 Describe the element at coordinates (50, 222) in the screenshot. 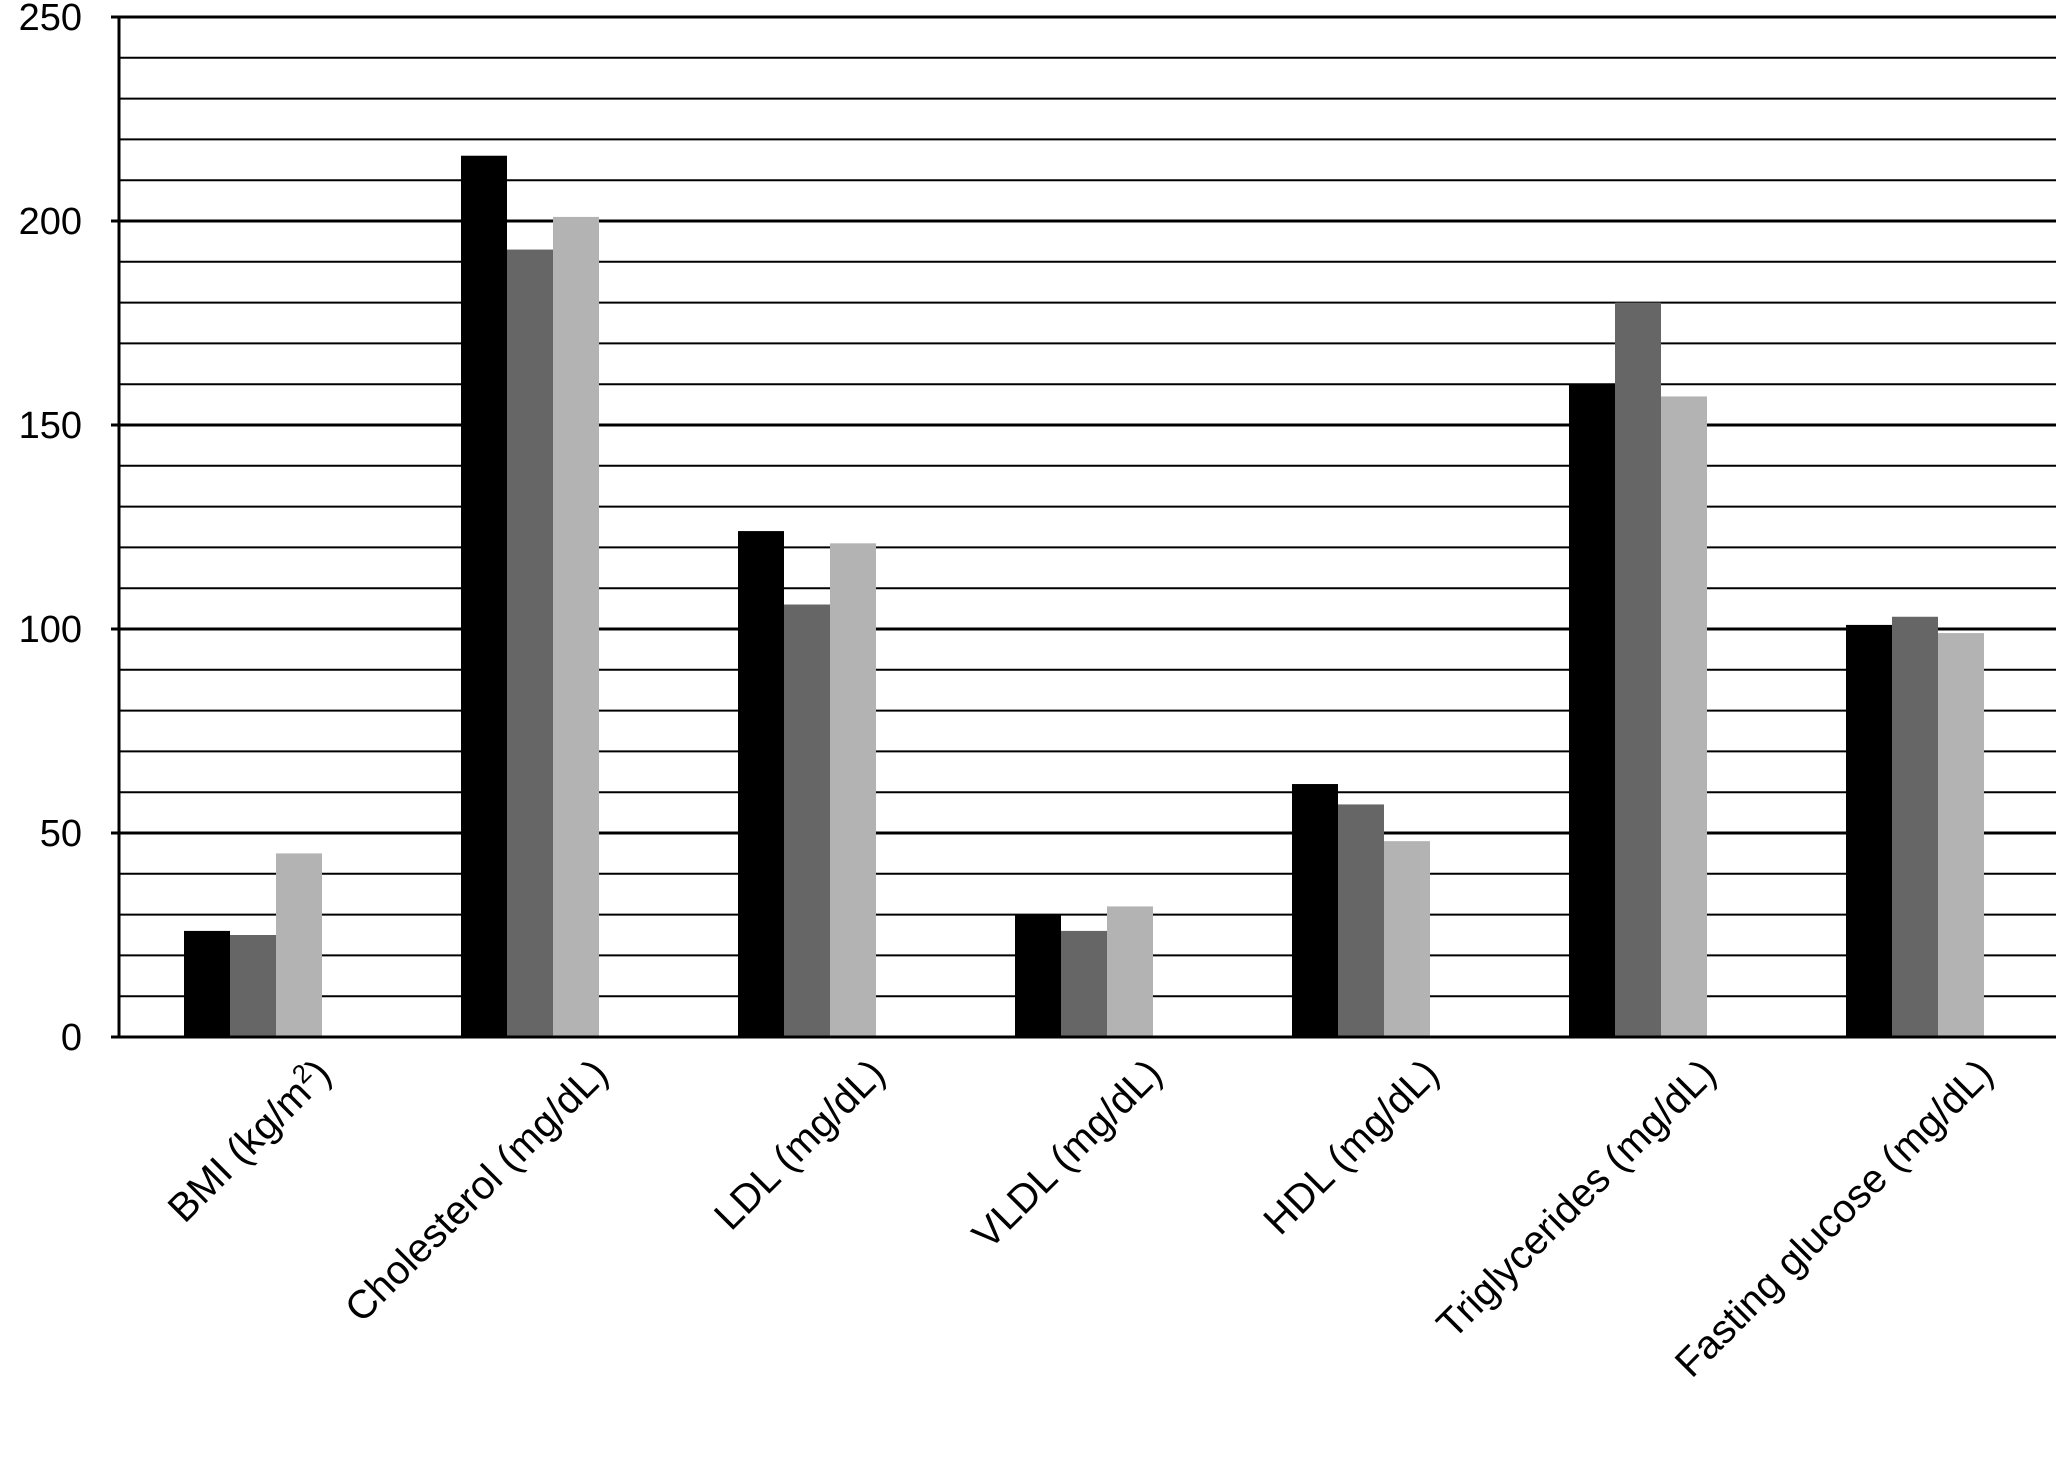

I see `y-tick-label: 200` at that location.